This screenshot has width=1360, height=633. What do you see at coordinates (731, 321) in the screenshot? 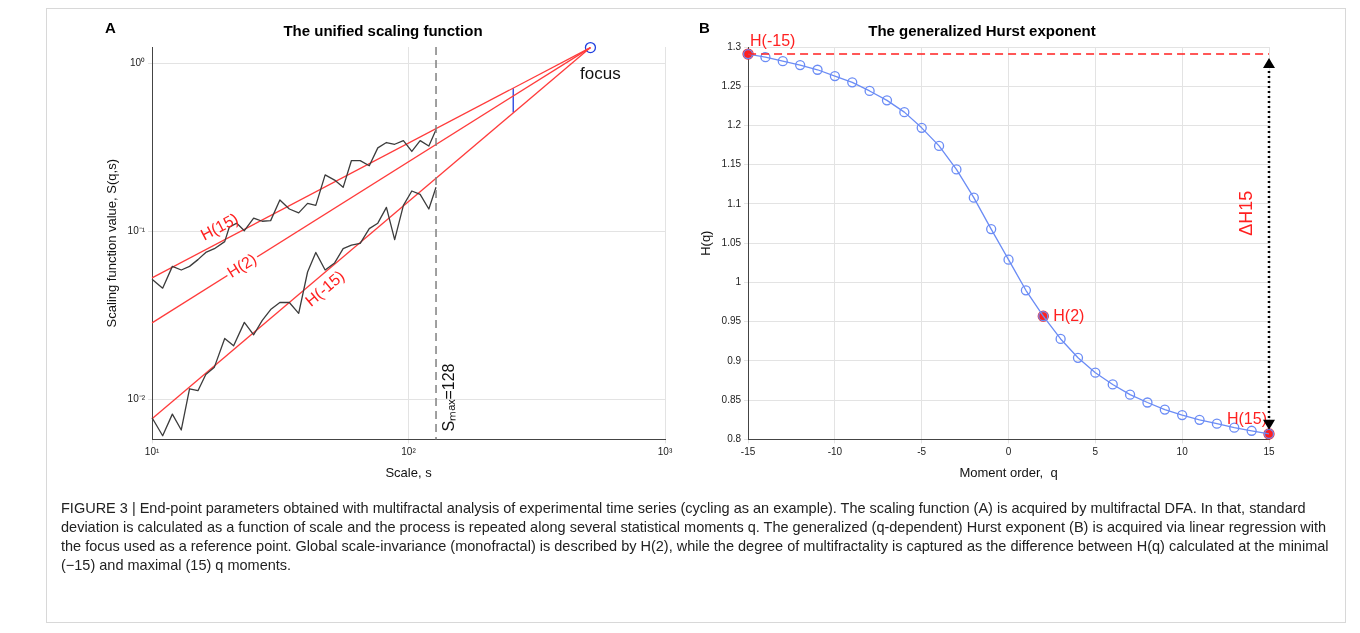
I see `y-tick-label: 0.95` at bounding box center [731, 321].